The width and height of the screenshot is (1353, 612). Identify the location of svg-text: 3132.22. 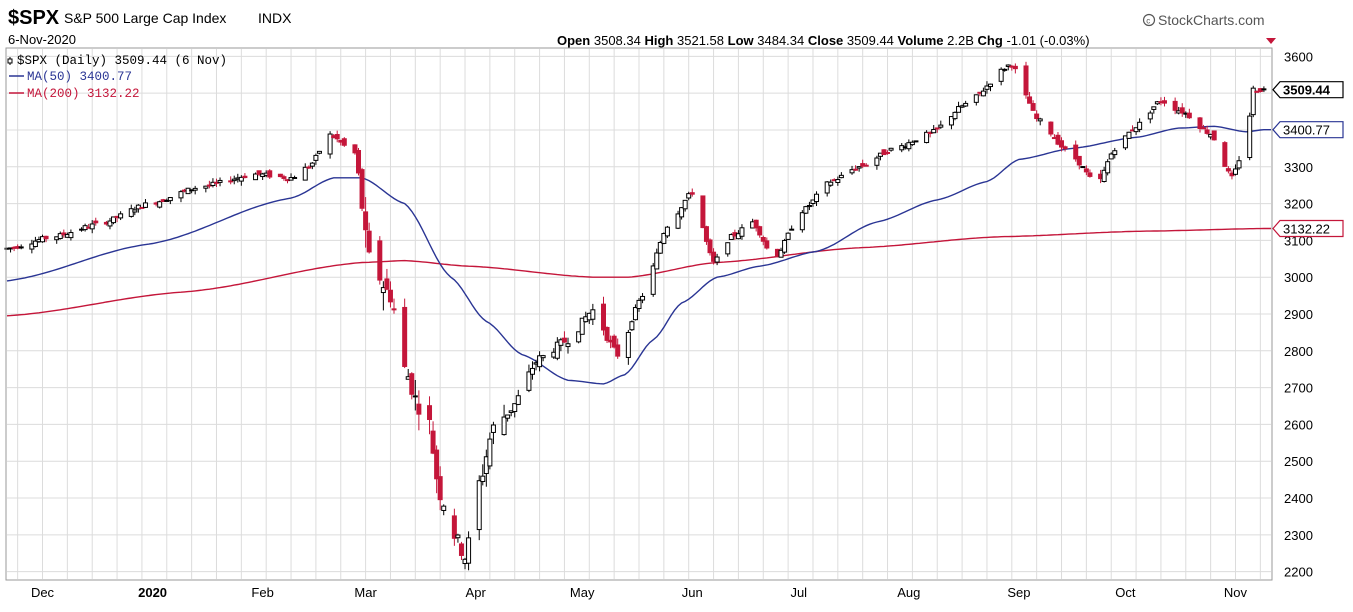
(1306, 229).